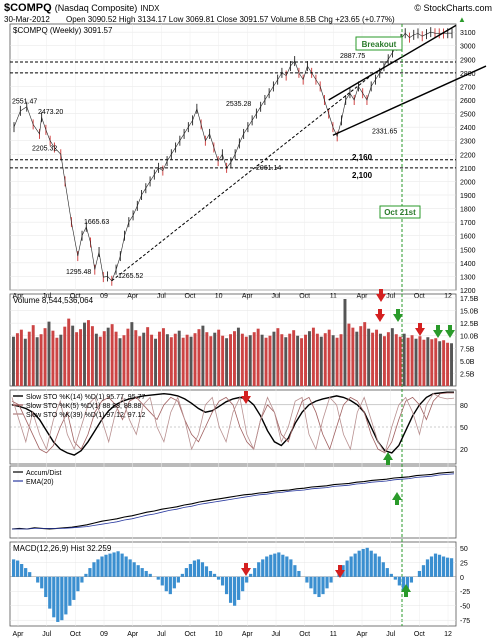 The image size is (496, 640). What do you see at coordinates (464, 406) in the screenshot?
I see `sto-y-tick: 80` at bounding box center [464, 406].